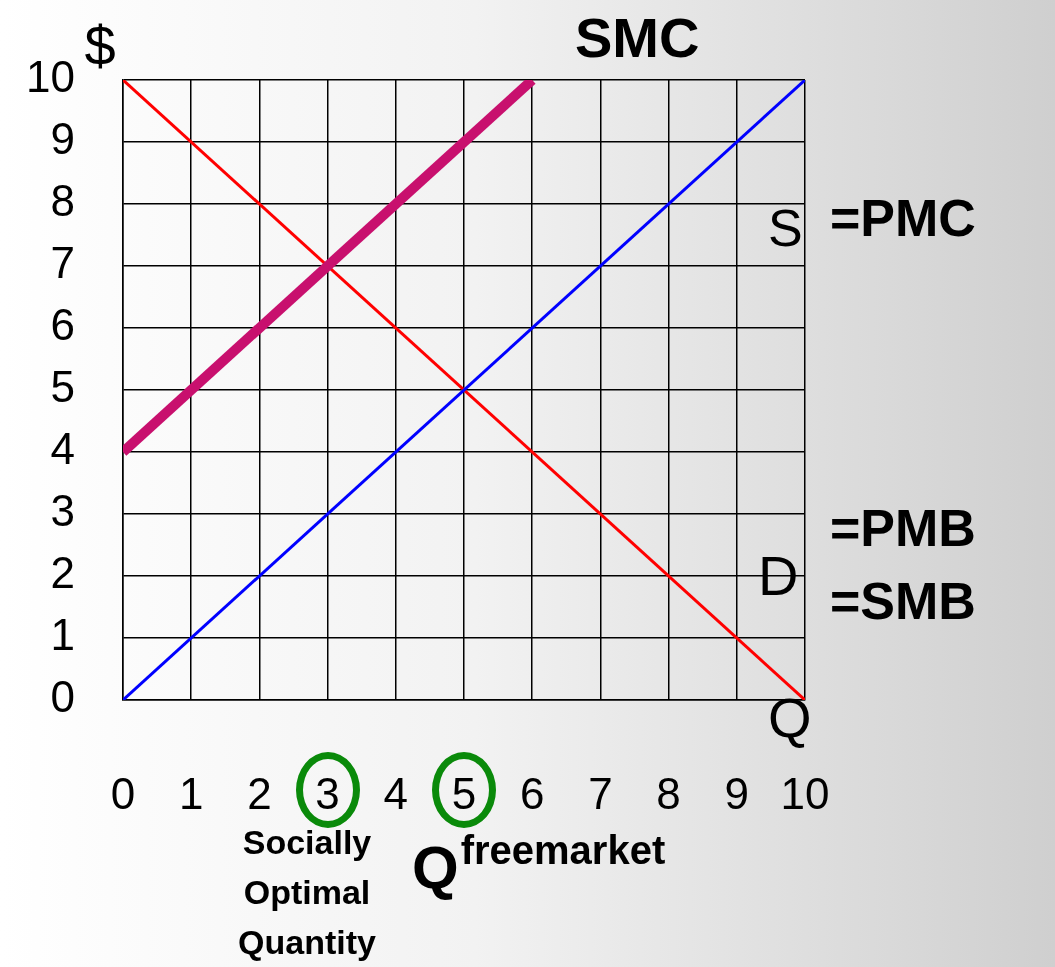 The height and width of the screenshot is (967, 1055). Describe the element at coordinates (327, 793) in the screenshot. I see `x-tick-label: 3` at that location.